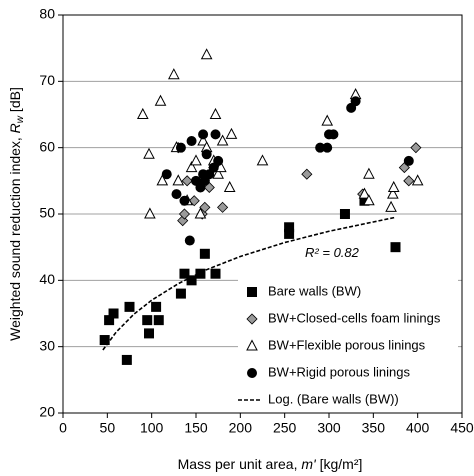 This screenshot has width=474, height=476. Describe the element at coordinates (47, 146) in the screenshot. I see `y-tick-label: 60` at that location.